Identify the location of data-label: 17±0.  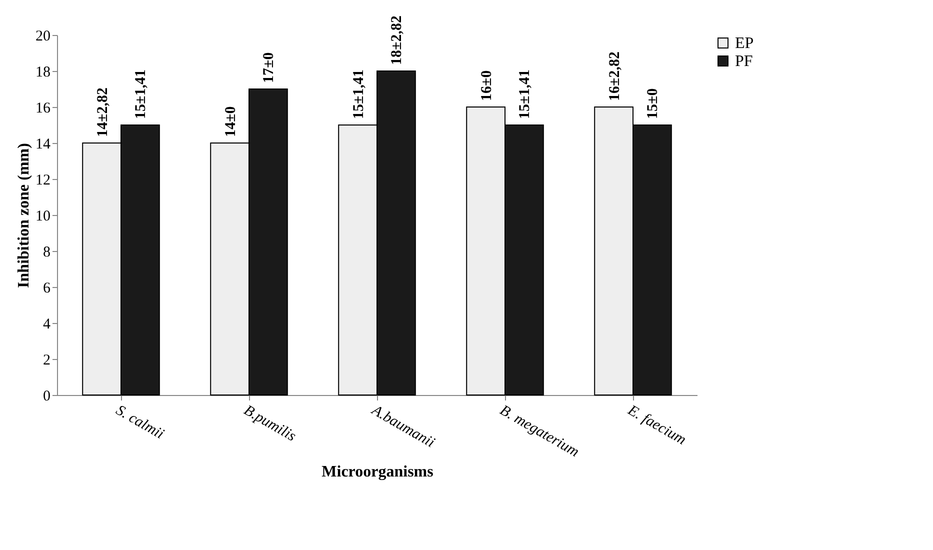
(269, 67).